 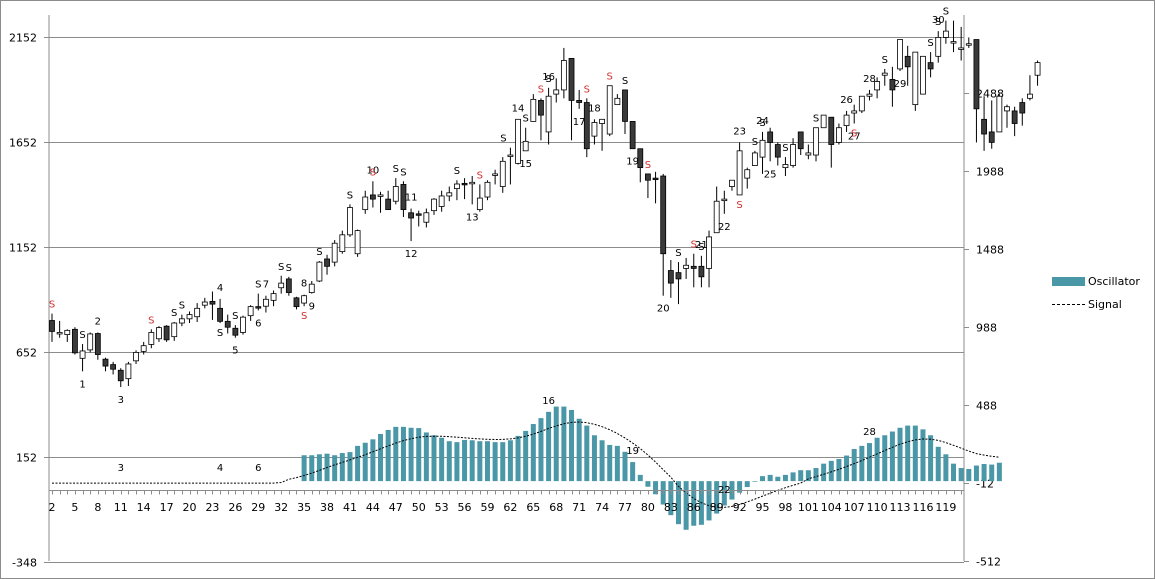 I want to click on x-axis-tick: 41, so click(x=350, y=507).